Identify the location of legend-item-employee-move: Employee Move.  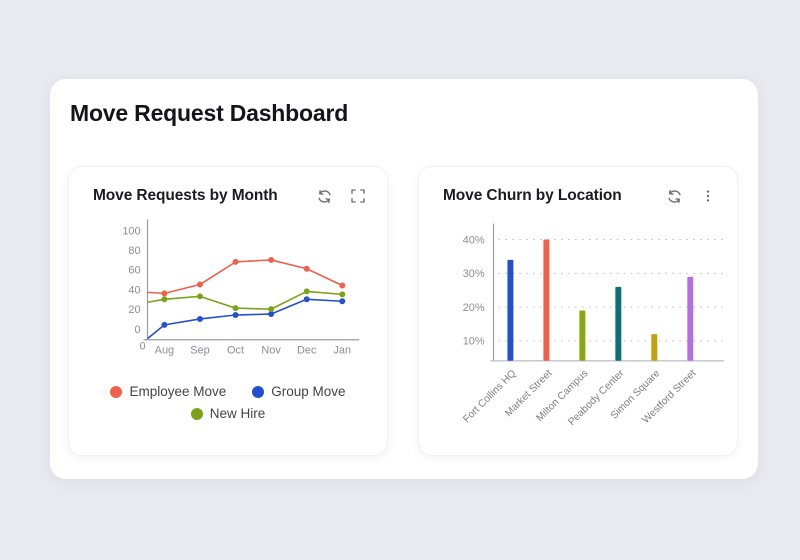
(168, 391).